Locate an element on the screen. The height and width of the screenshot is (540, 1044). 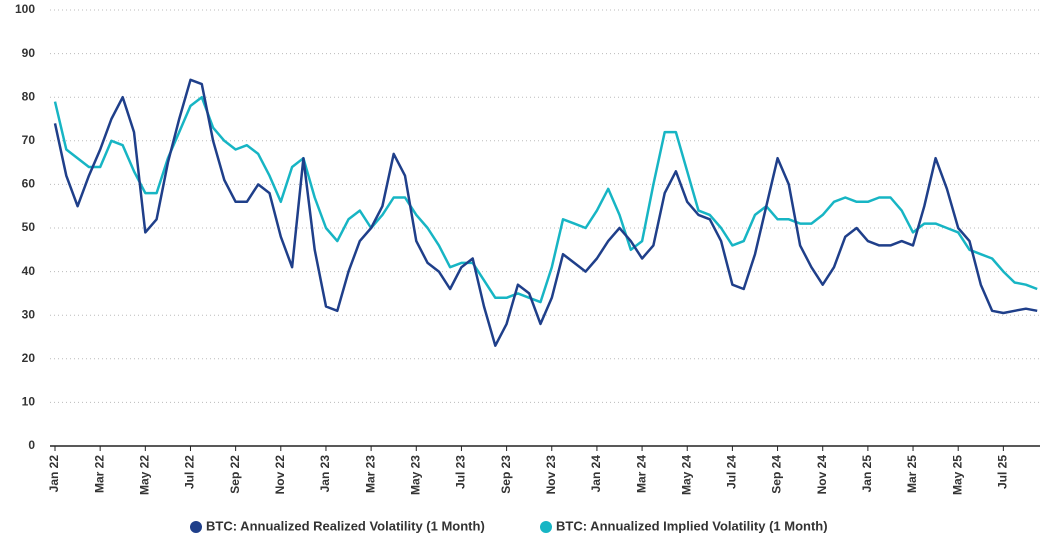
y-tick-label: 60 is located at coordinates (29, 184).